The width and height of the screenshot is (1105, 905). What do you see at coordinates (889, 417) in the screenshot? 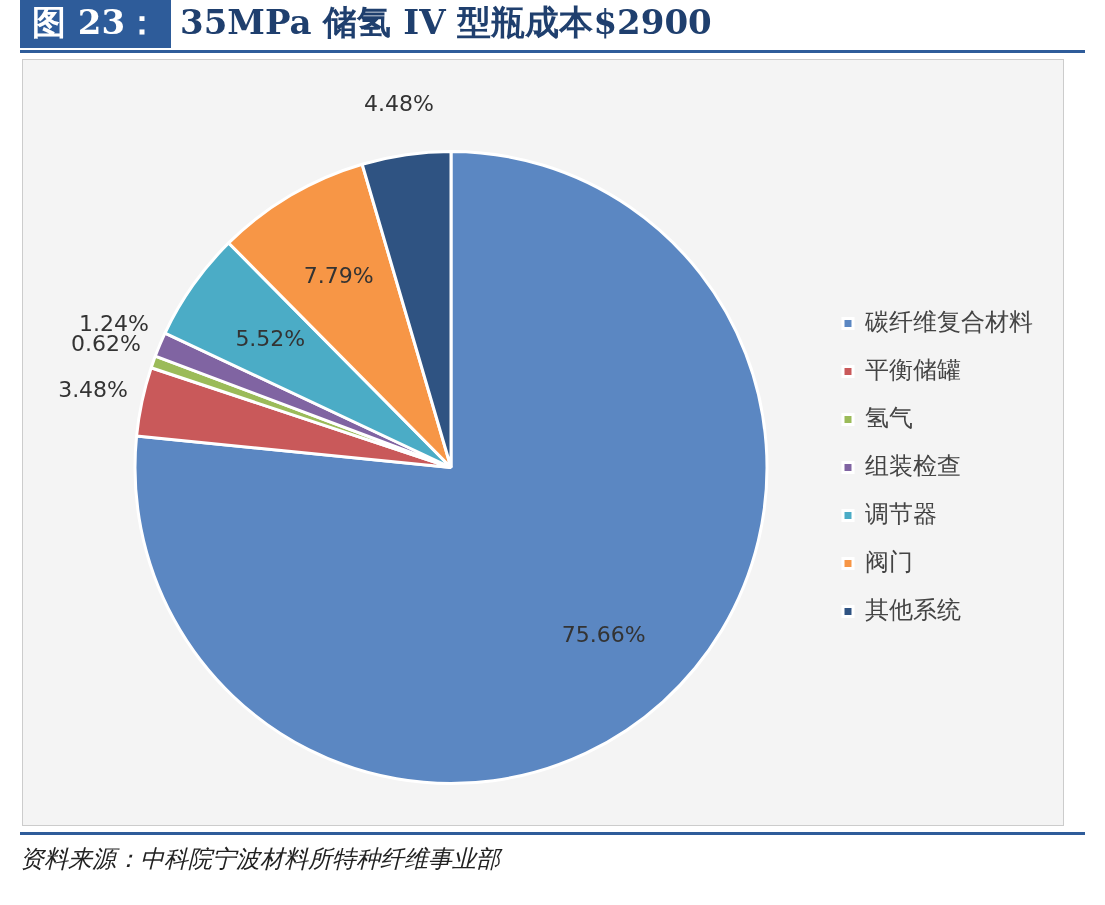
I see `legend-label: 氢气` at bounding box center [889, 417].